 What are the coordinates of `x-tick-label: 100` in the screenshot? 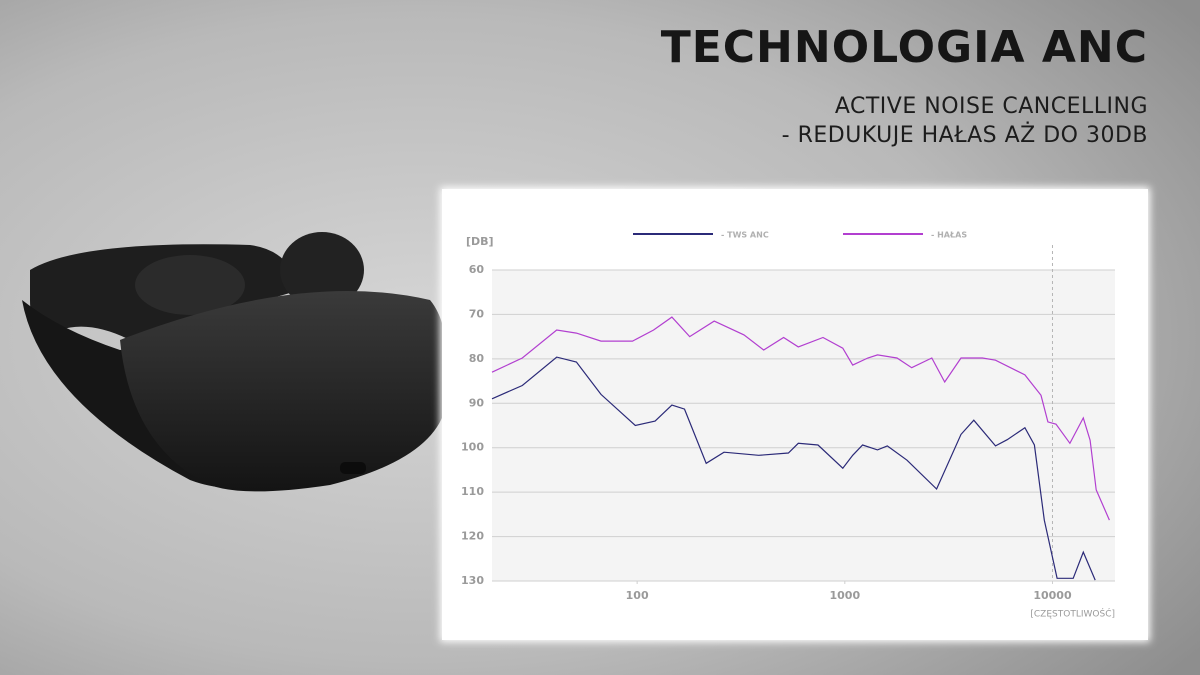 It's located at (637, 595).